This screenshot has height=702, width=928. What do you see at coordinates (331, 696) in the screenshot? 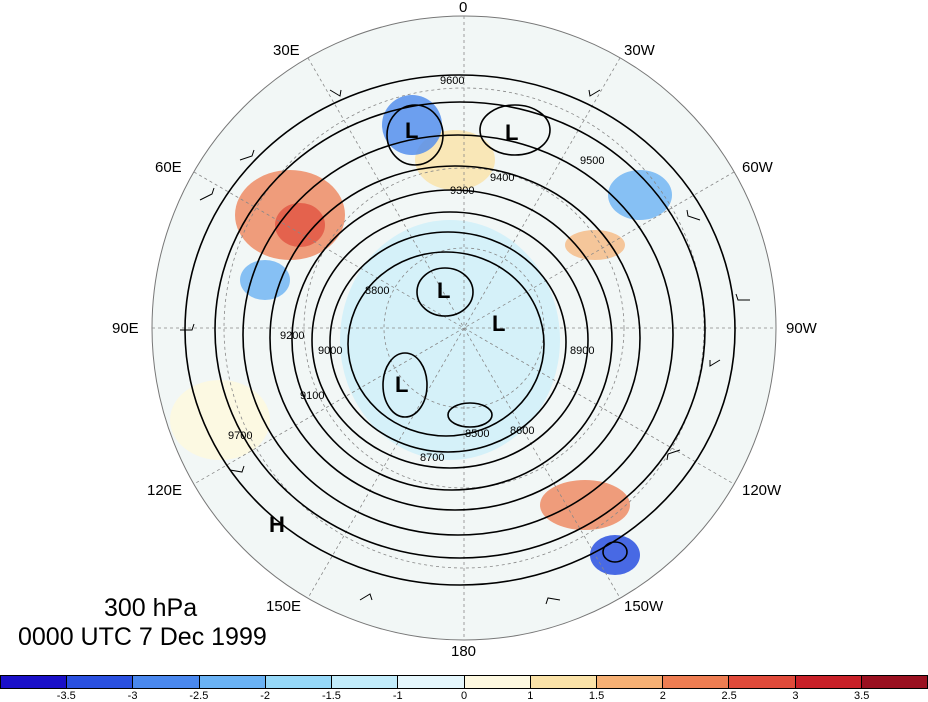
I see `colorbar-tick-label: -1.5` at bounding box center [331, 696].